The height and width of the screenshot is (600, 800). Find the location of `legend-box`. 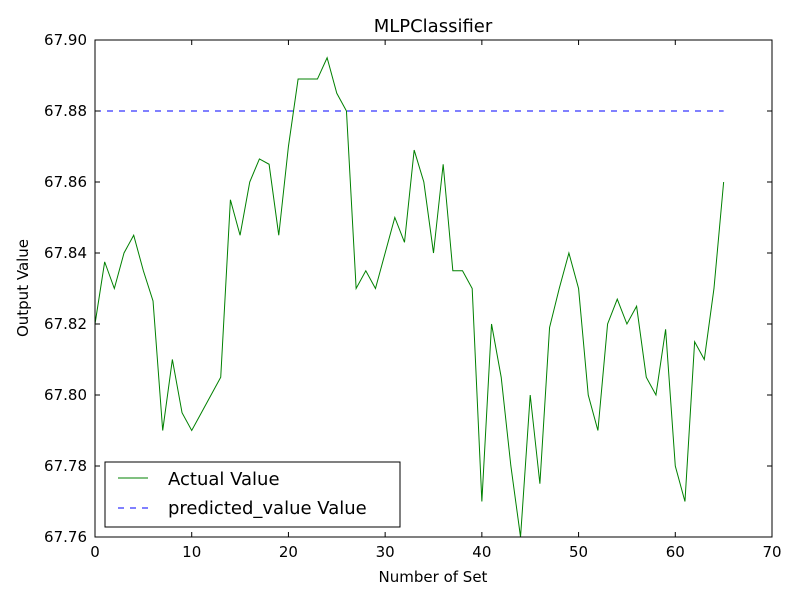

legend-box is located at coordinates (252, 494).